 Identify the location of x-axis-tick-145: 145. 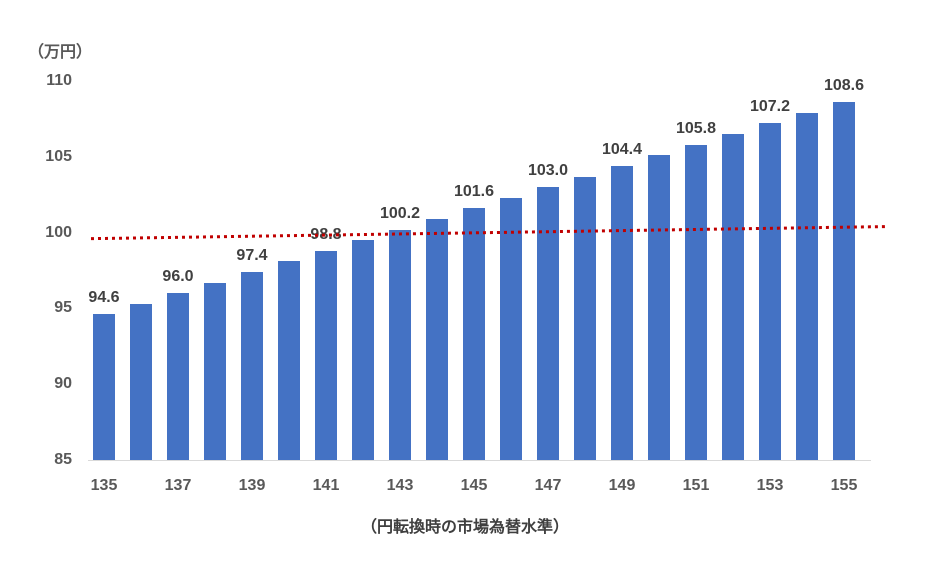
(474, 485).